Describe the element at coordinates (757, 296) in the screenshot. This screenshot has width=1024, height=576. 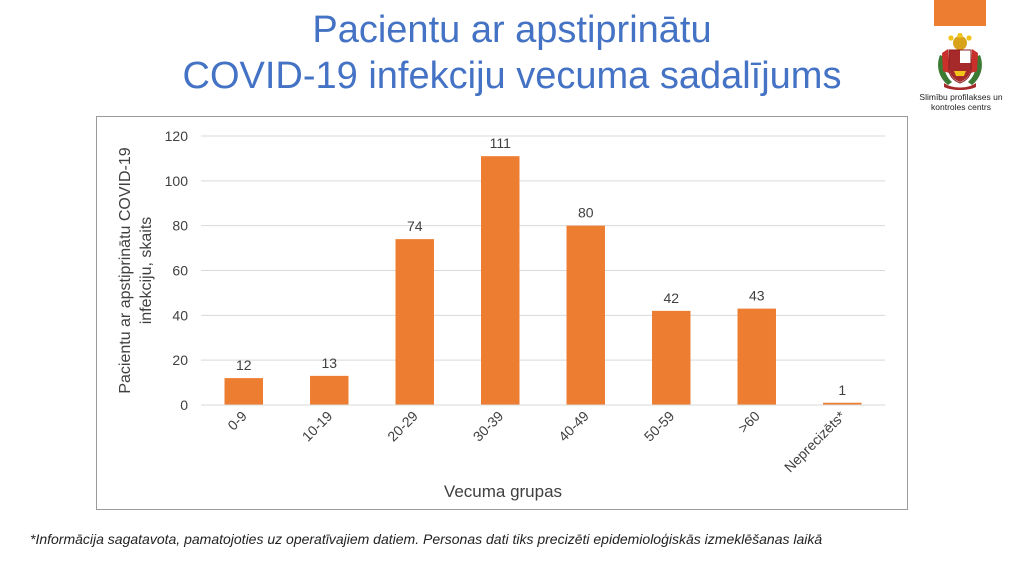
I see `bar-data-label: 43` at that location.